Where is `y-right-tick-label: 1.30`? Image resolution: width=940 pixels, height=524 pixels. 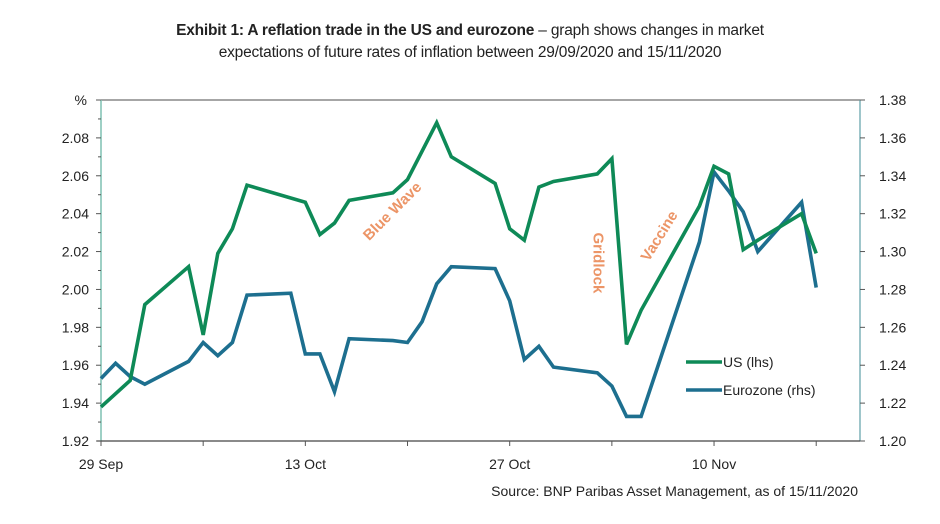 y-right-tick-label: 1.30 is located at coordinates (892, 252).